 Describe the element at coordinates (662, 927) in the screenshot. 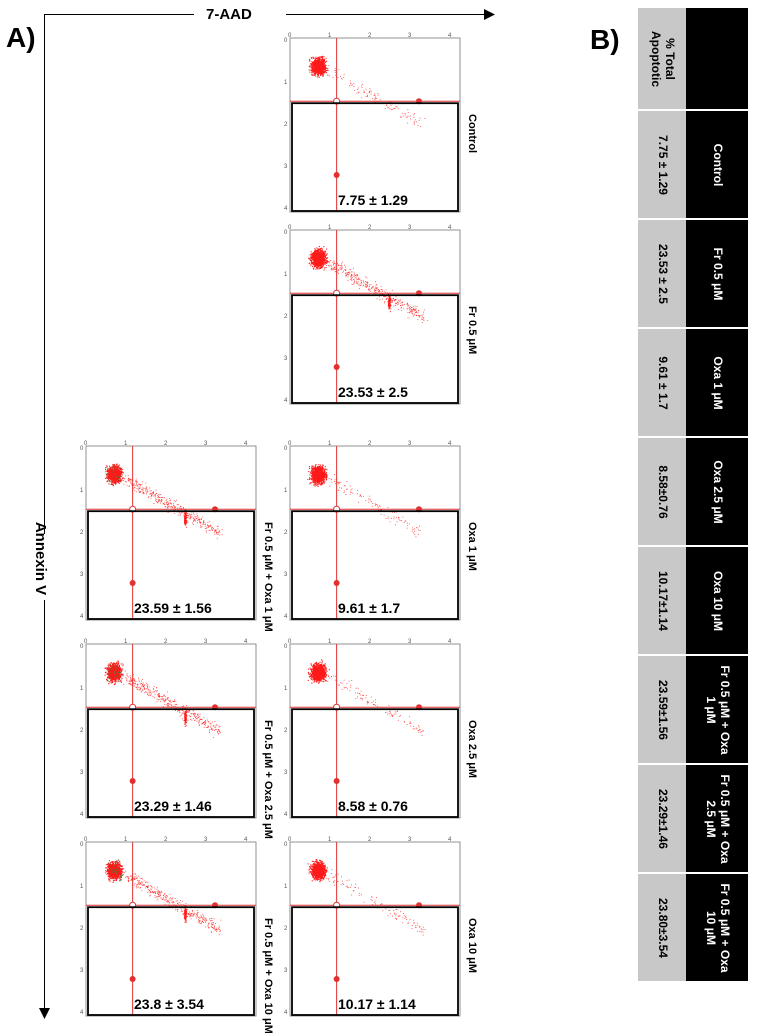

I see `table-cell-value: 23.80±3.54` at that location.